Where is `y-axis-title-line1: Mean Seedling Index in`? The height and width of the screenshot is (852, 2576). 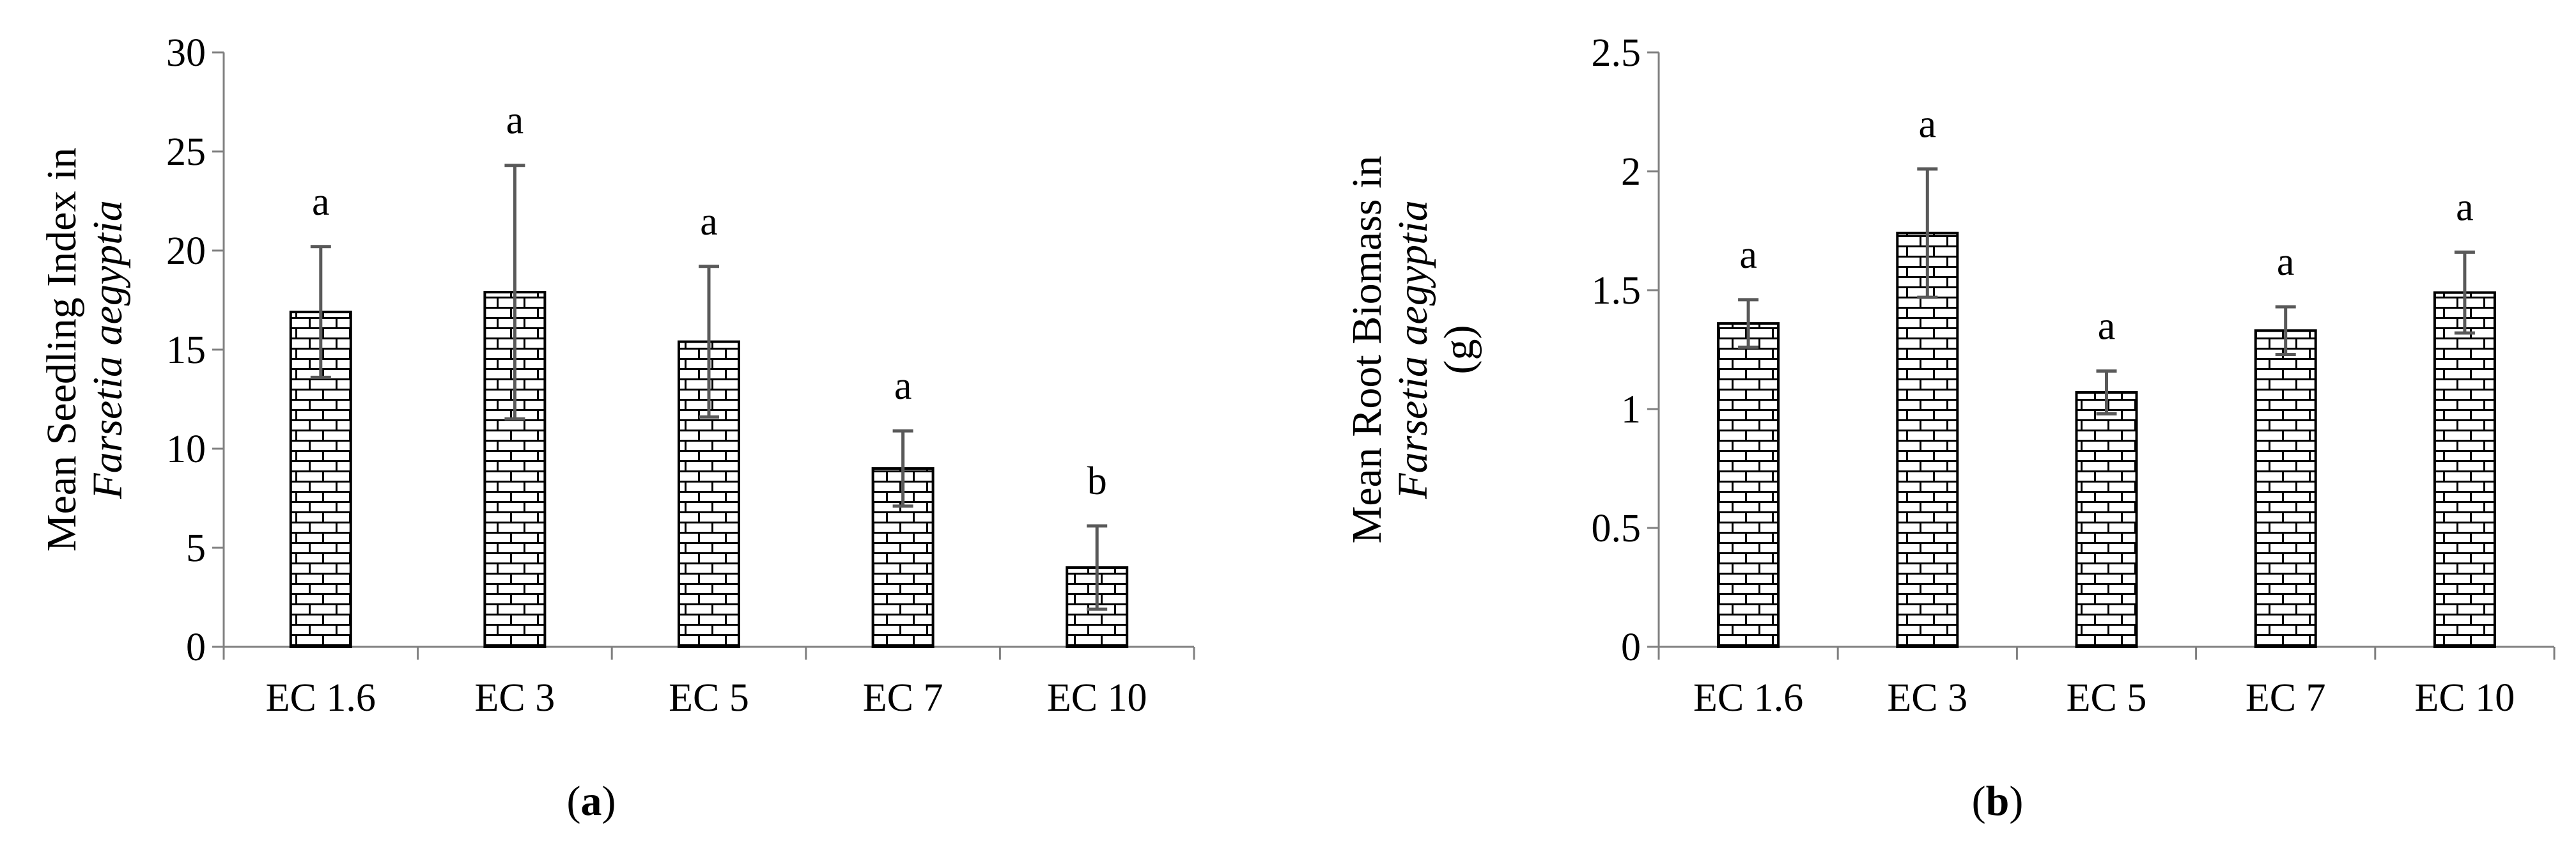
y-axis-title-line1: Mean Seedling Index in is located at coordinates (61, 350).